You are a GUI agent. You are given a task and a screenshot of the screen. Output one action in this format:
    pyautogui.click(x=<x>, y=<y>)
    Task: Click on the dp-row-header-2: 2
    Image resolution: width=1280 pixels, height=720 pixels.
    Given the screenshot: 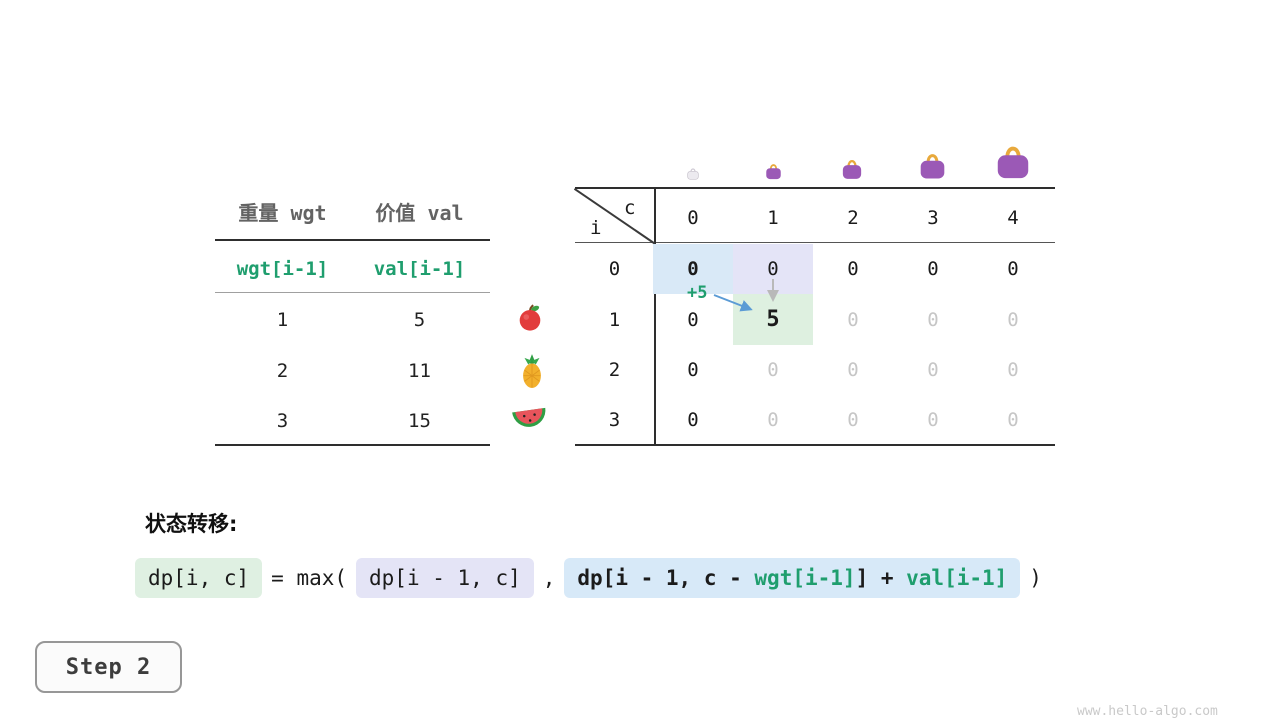 What is the action you would take?
    pyautogui.click(x=614, y=370)
    